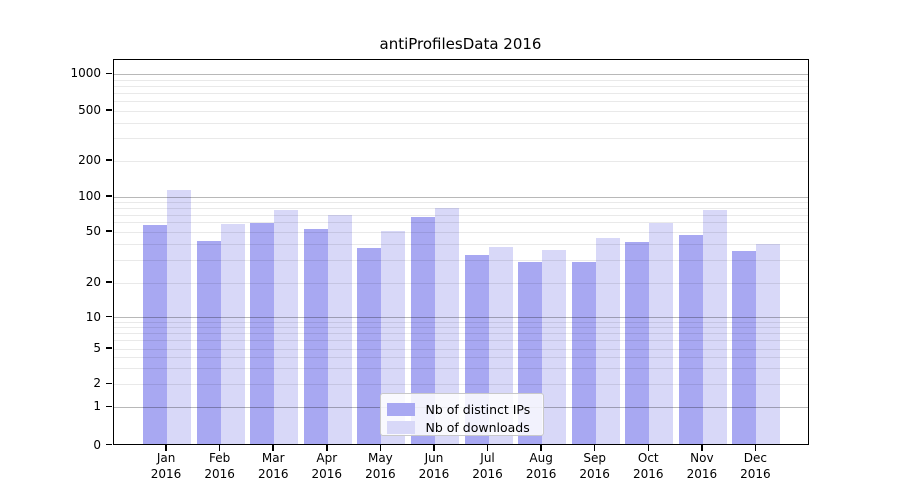  I want to click on x-tick-label: May 2016, so click(380, 466).